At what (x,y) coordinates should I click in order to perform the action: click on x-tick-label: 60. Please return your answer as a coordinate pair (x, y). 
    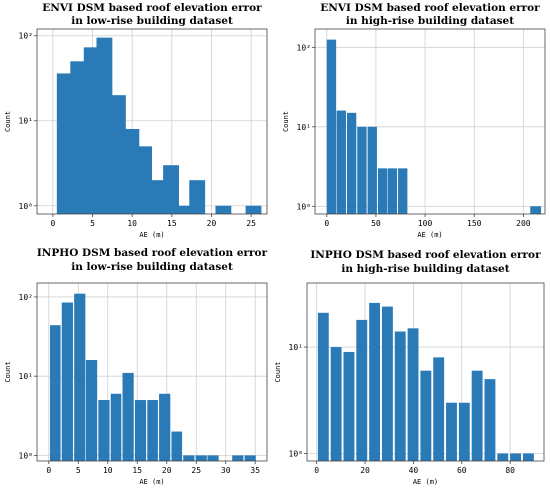
    Looking at the image, I should click on (462, 470).